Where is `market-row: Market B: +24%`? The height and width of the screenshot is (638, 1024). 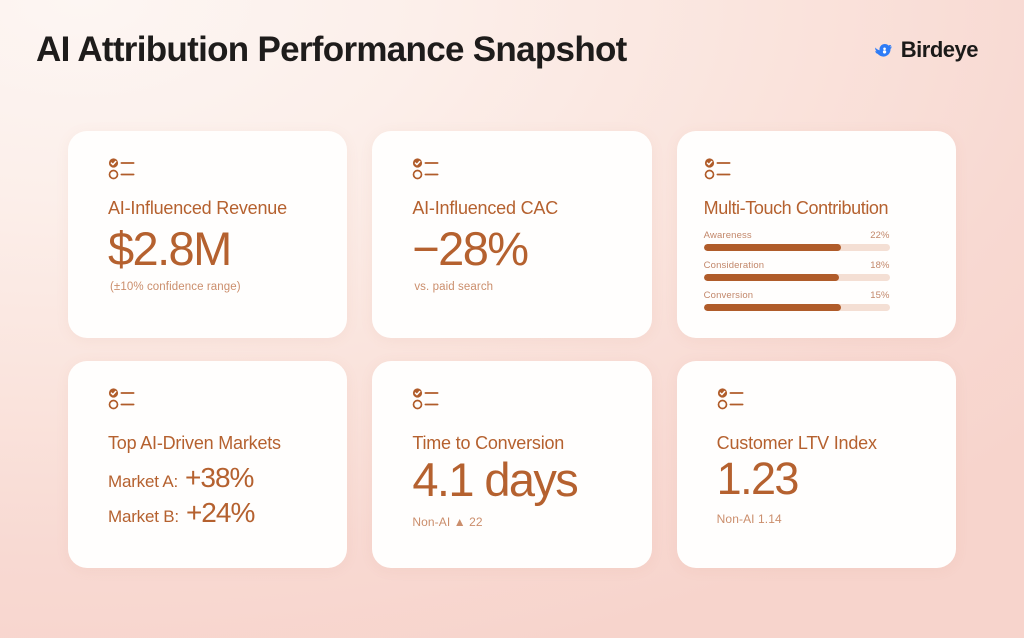
market-row: Market B: +24% is located at coordinates (213, 513).